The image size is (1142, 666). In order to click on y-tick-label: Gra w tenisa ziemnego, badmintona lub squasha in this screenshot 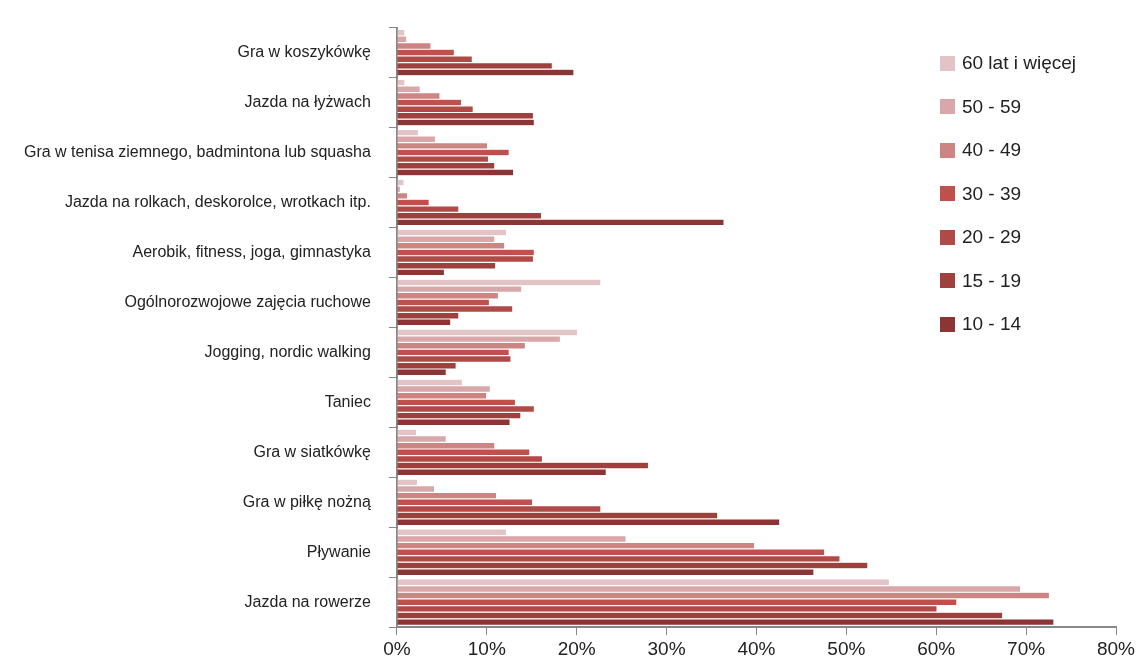, I will do `click(197, 151)`.